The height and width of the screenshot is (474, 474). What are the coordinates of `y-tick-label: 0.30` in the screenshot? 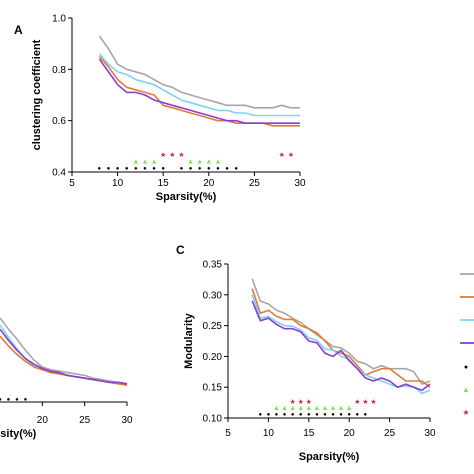 It's located at (213, 295).